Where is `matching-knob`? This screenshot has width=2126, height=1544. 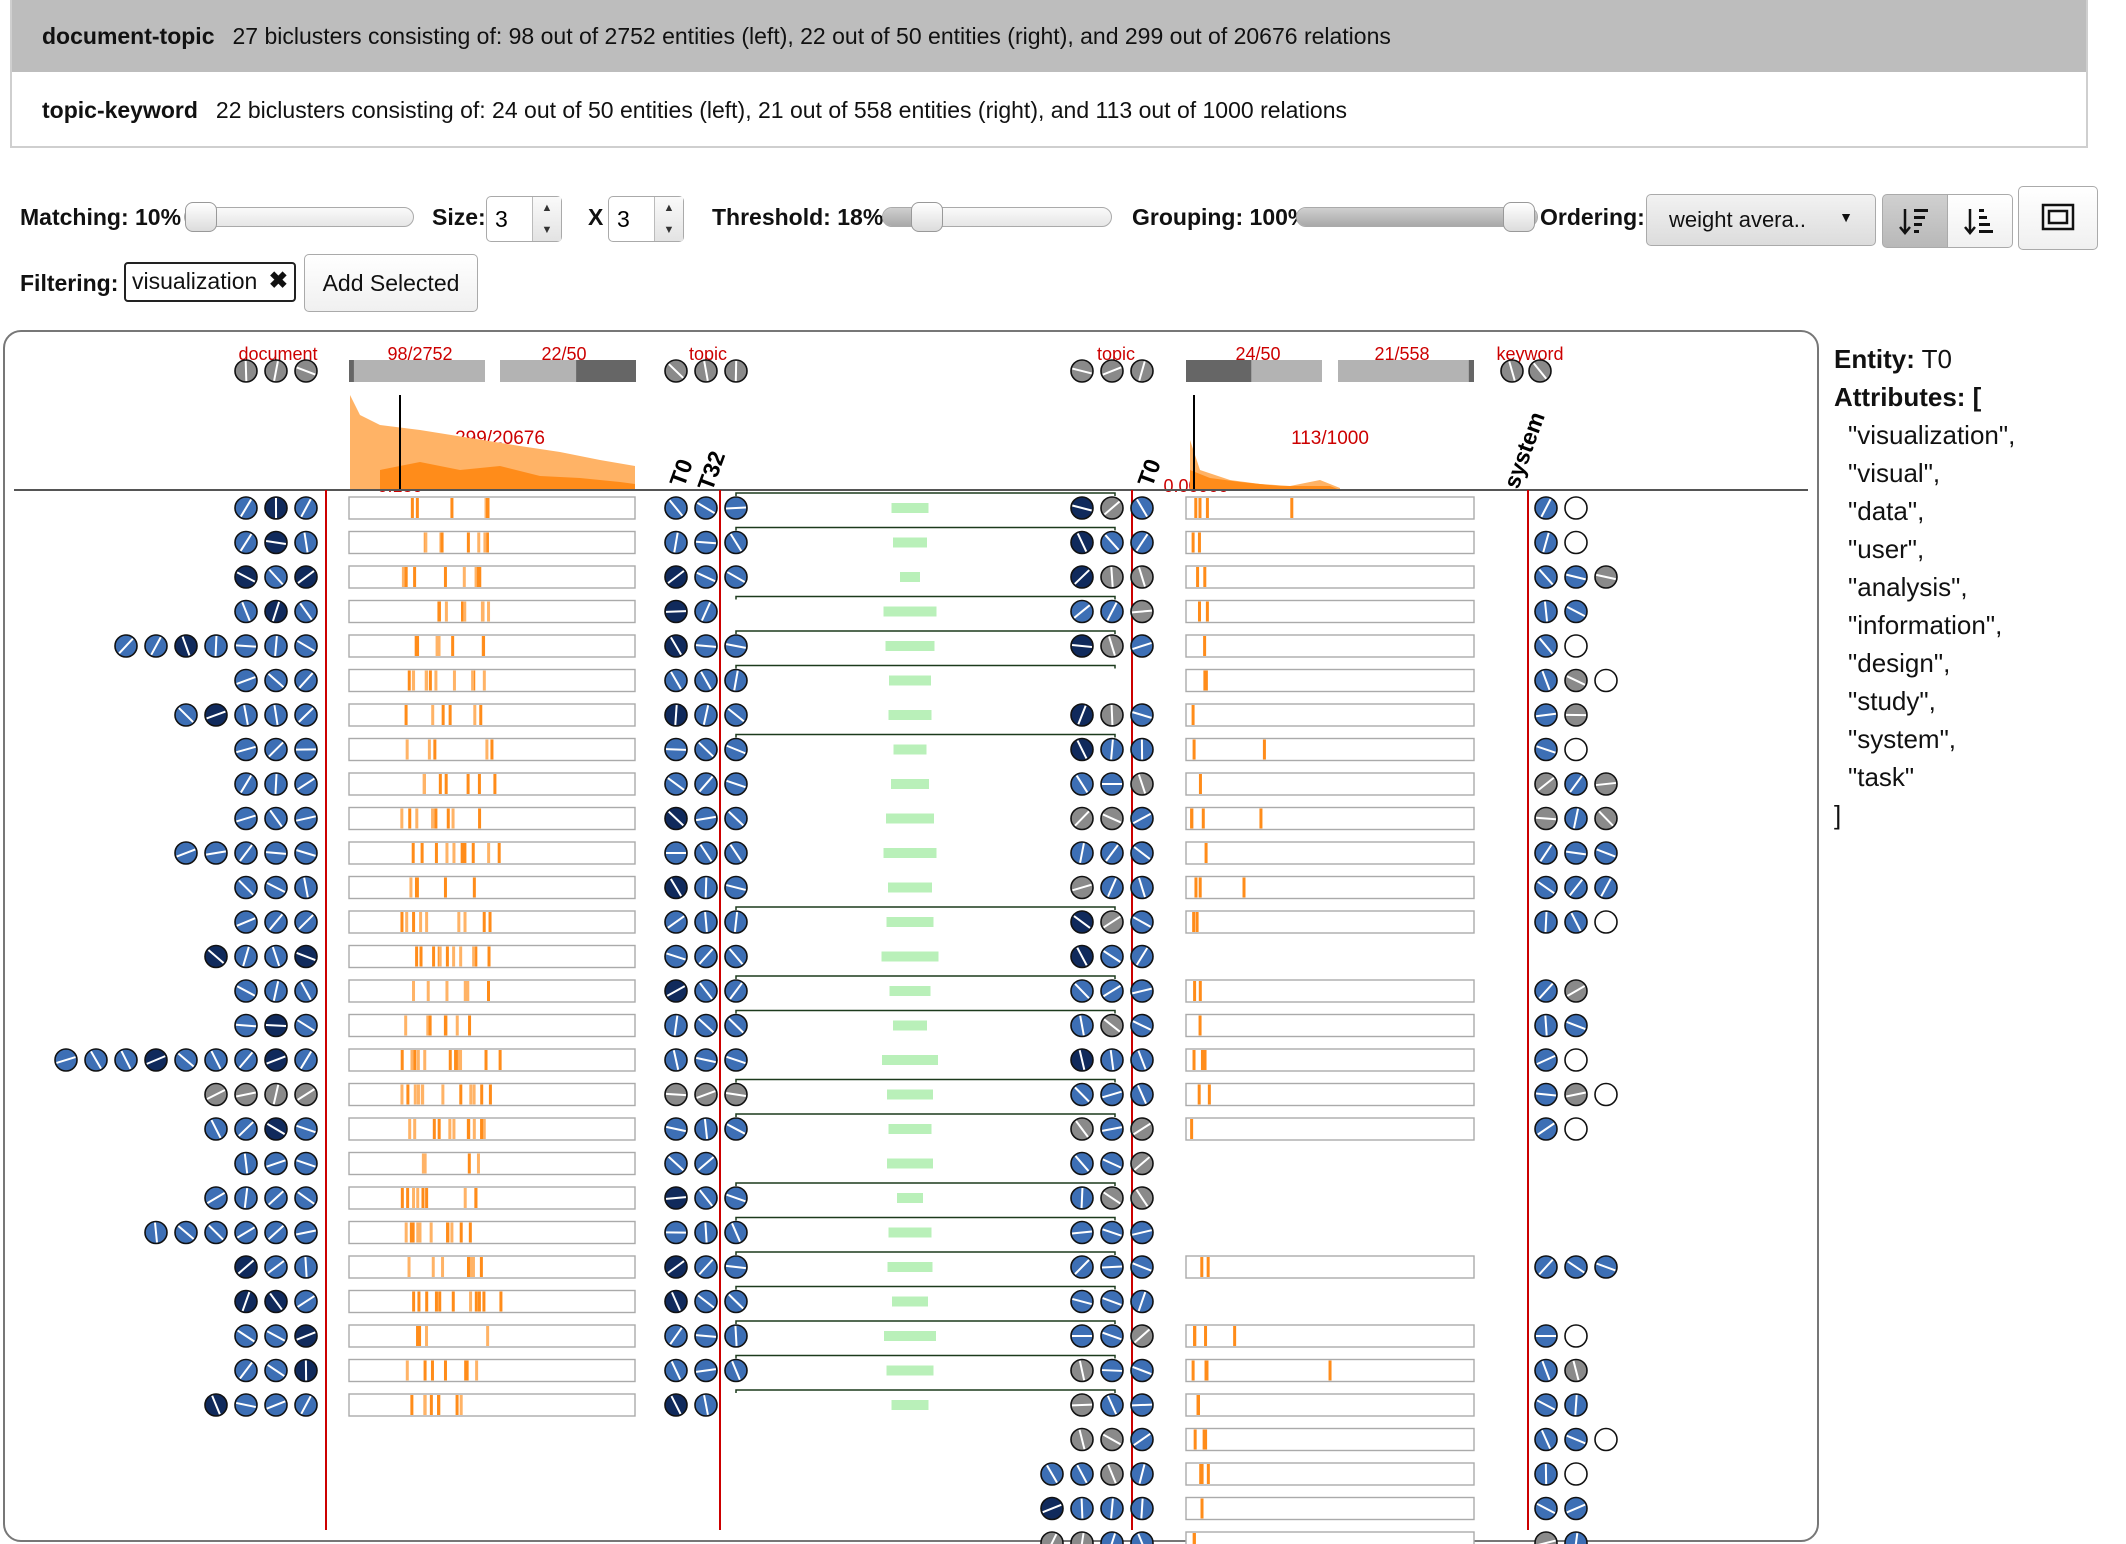 matching-knob is located at coordinates (201, 217).